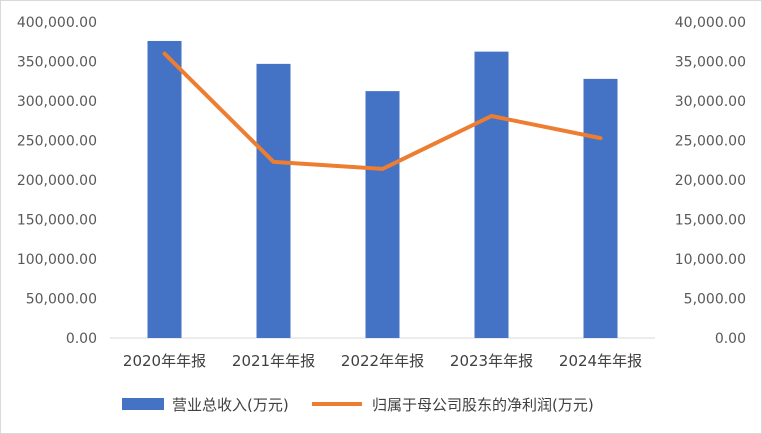  What do you see at coordinates (143, 404) in the screenshot?
I see `legend-swatch-bar` at bounding box center [143, 404].